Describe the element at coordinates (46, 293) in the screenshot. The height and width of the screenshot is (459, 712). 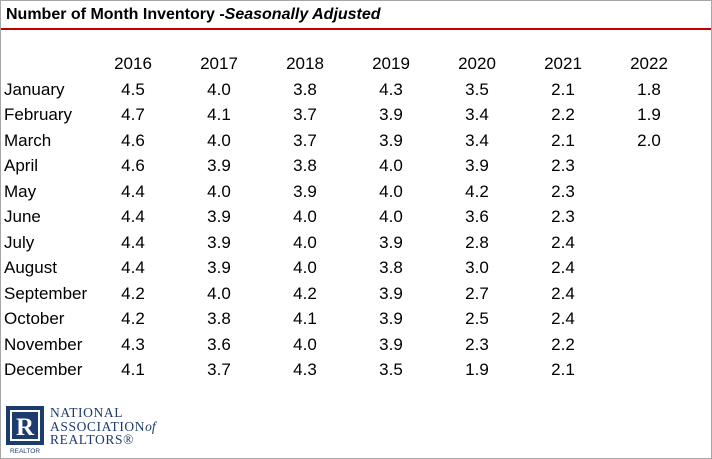
I see `month-label: September` at that location.